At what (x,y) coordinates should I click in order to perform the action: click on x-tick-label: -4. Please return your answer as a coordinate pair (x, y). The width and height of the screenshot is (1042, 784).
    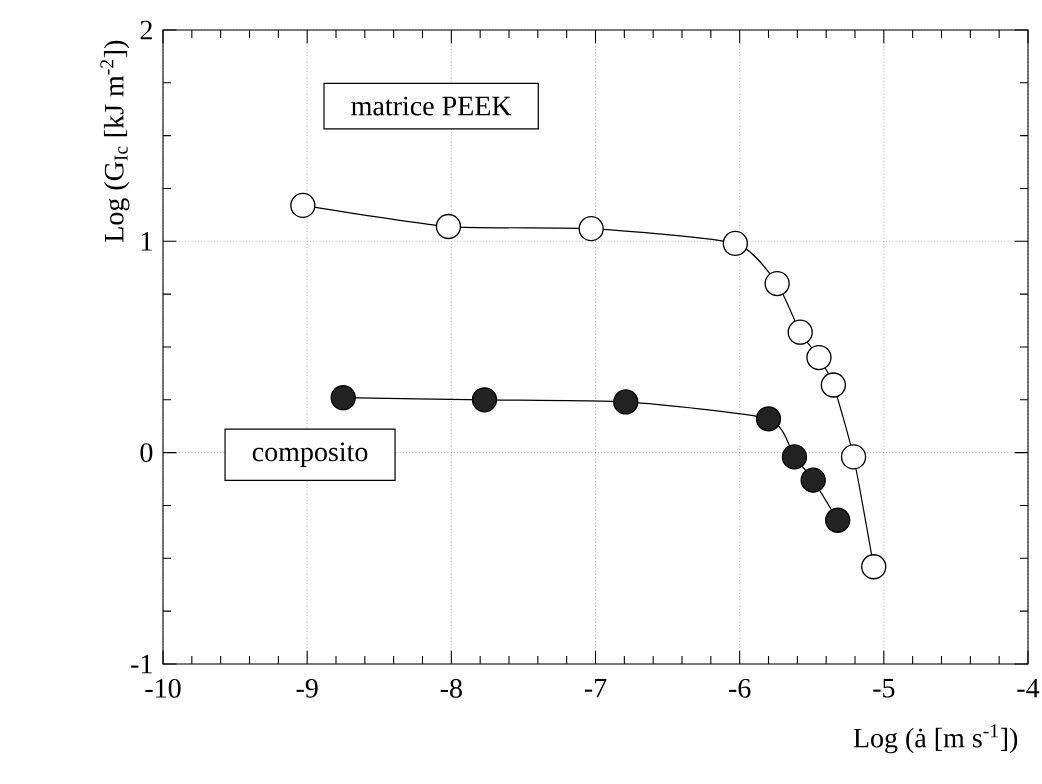
    Looking at the image, I should click on (1028, 688).